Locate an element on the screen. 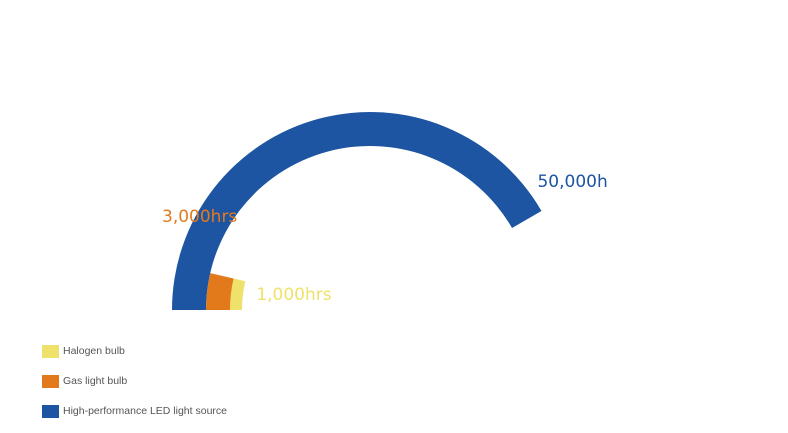  legend-item-halogen: Halogen bulb is located at coordinates (134, 351).